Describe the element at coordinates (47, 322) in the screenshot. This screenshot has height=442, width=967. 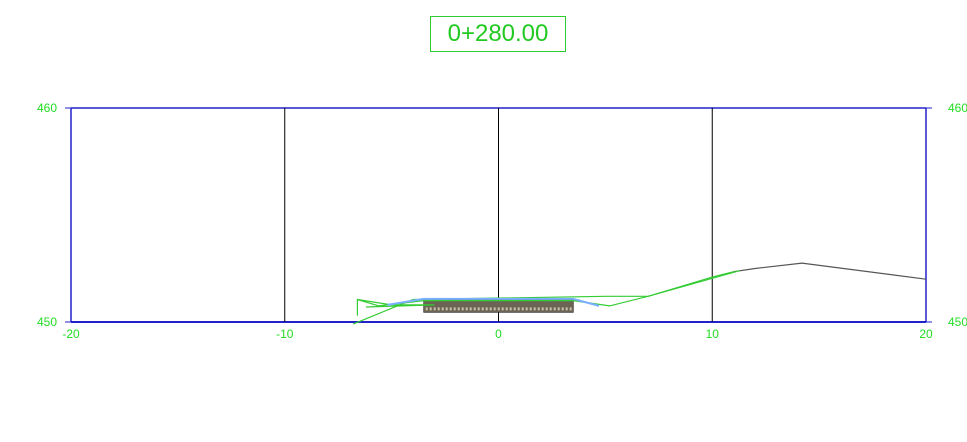
I see `y-tick-label-left: 450` at that location.